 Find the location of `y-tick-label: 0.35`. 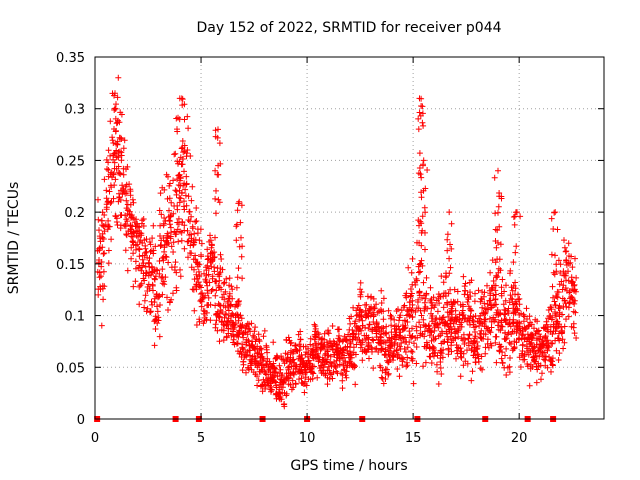

y-tick-label: 0.35 is located at coordinates (70, 58).